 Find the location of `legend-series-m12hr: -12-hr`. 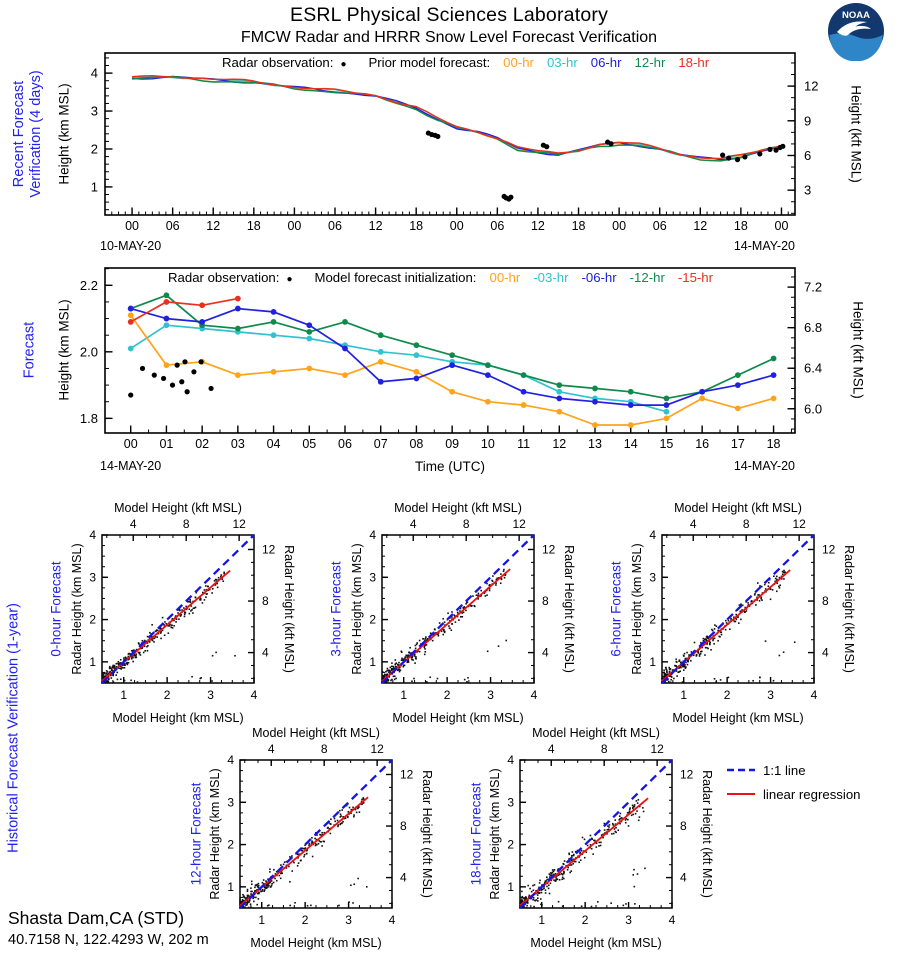

legend-series-m12hr: -12-hr is located at coordinates (647, 277).